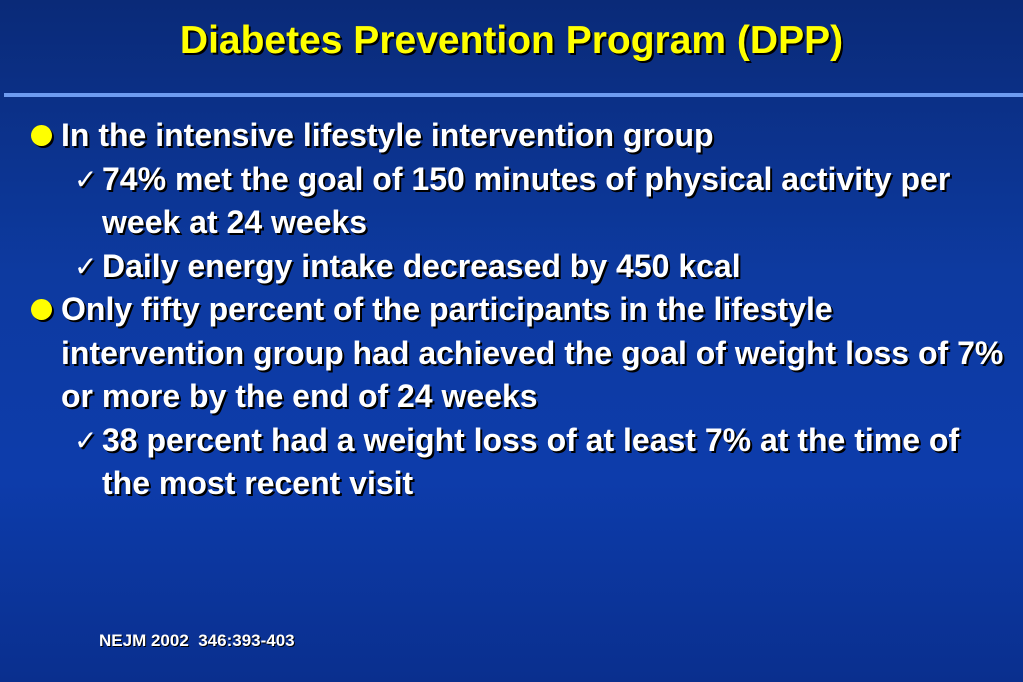  What do you see at coordinates (513, 95) in the screenshot?
I see `title-divider` at bounding box center [513, 95].